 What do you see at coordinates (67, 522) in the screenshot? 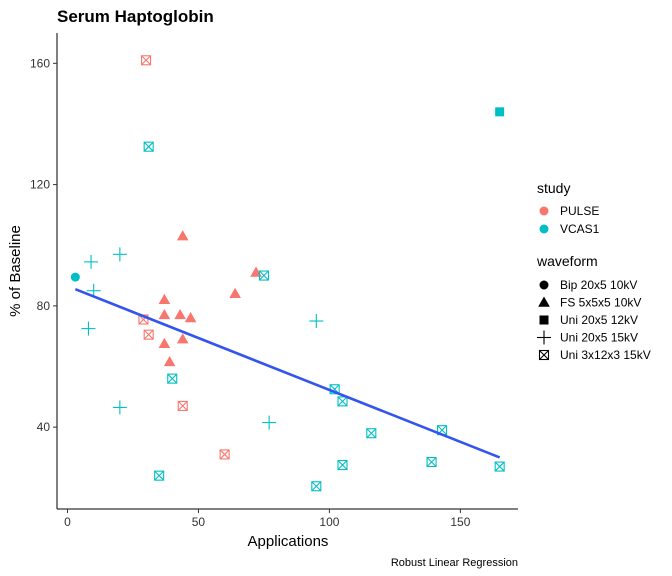
I see `x-tick-label: 0` at bounding box center [67, 522].